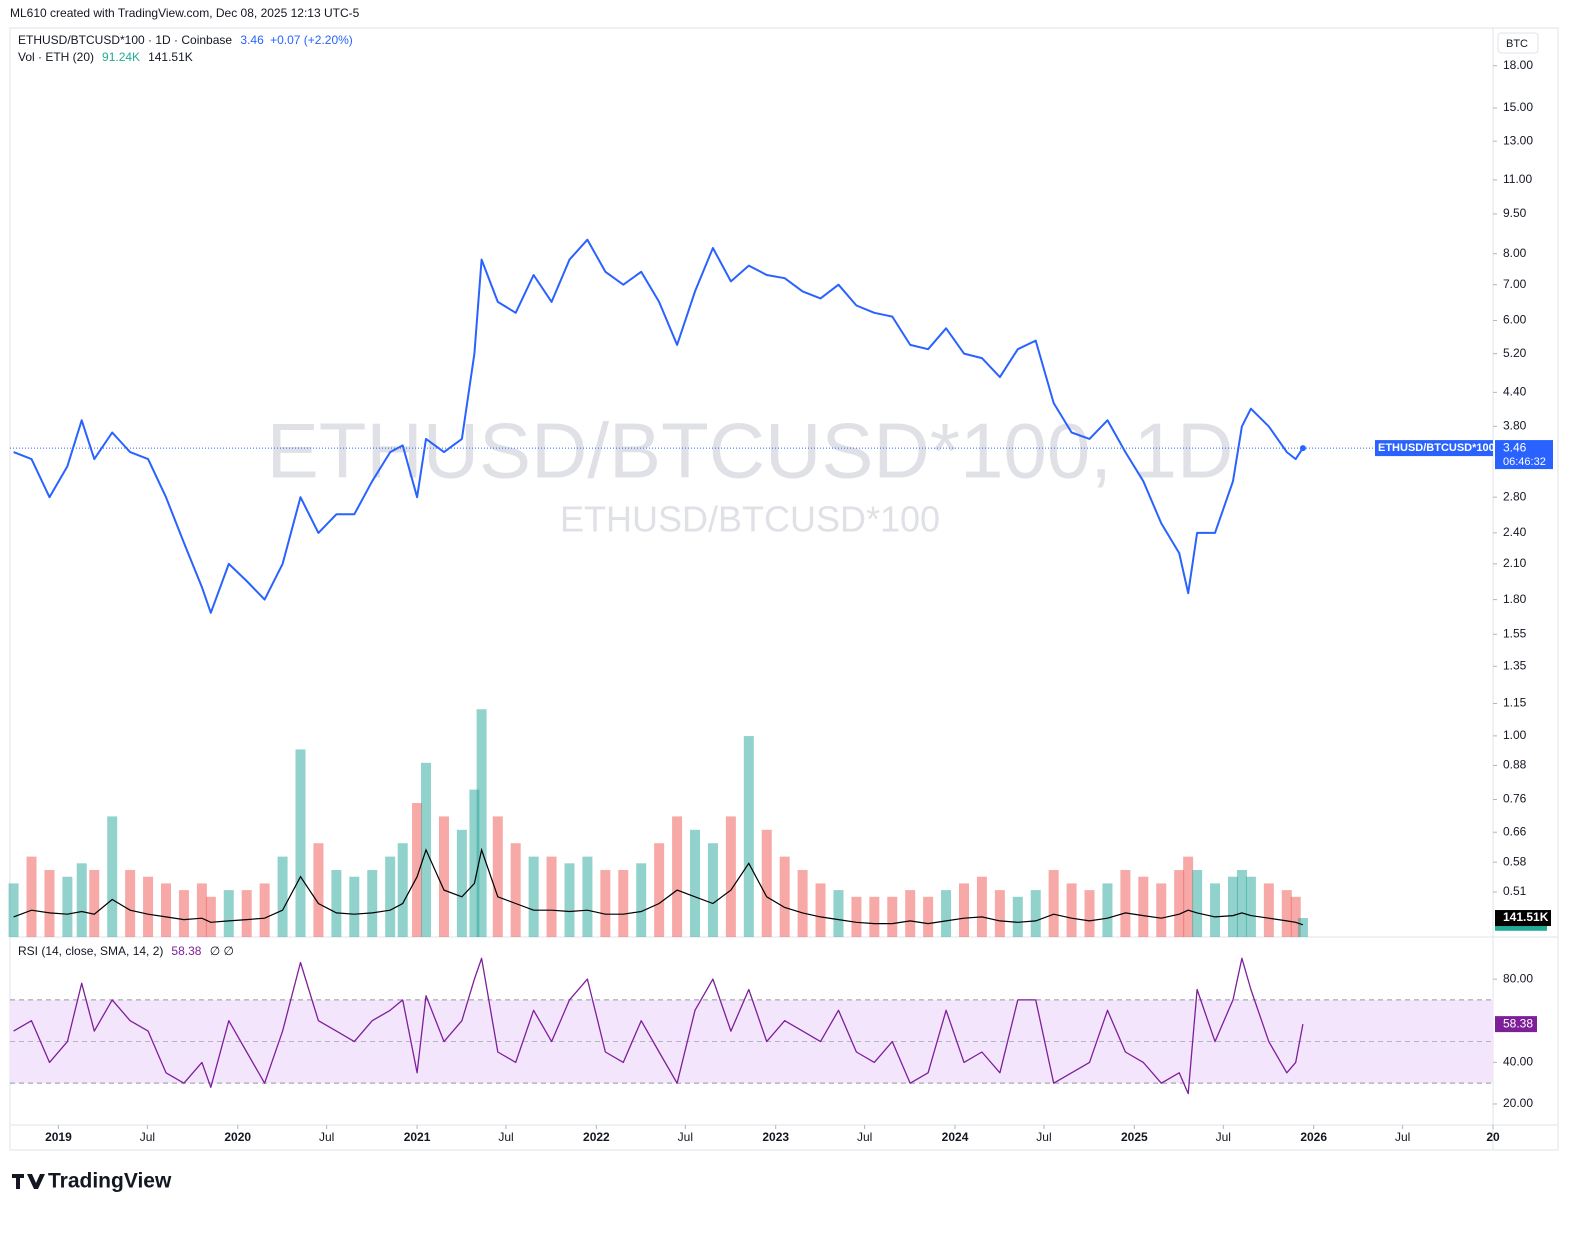  Describe the element at coordinates (56, 57) in the screenshot. I see `volume-title: Vol · ETH (20)` at that location.